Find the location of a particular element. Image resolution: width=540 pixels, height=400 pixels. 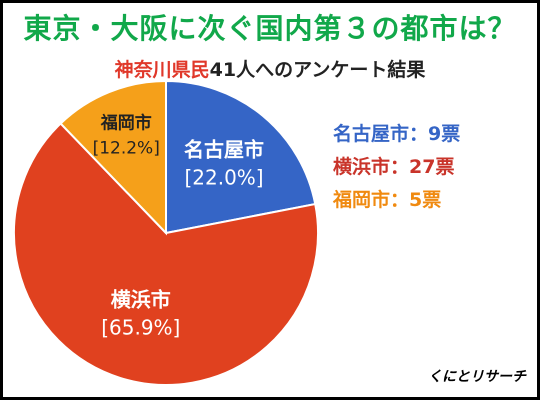

legend-item-yokohama: 横浜市：27票 is located at coordinates (394, 167).